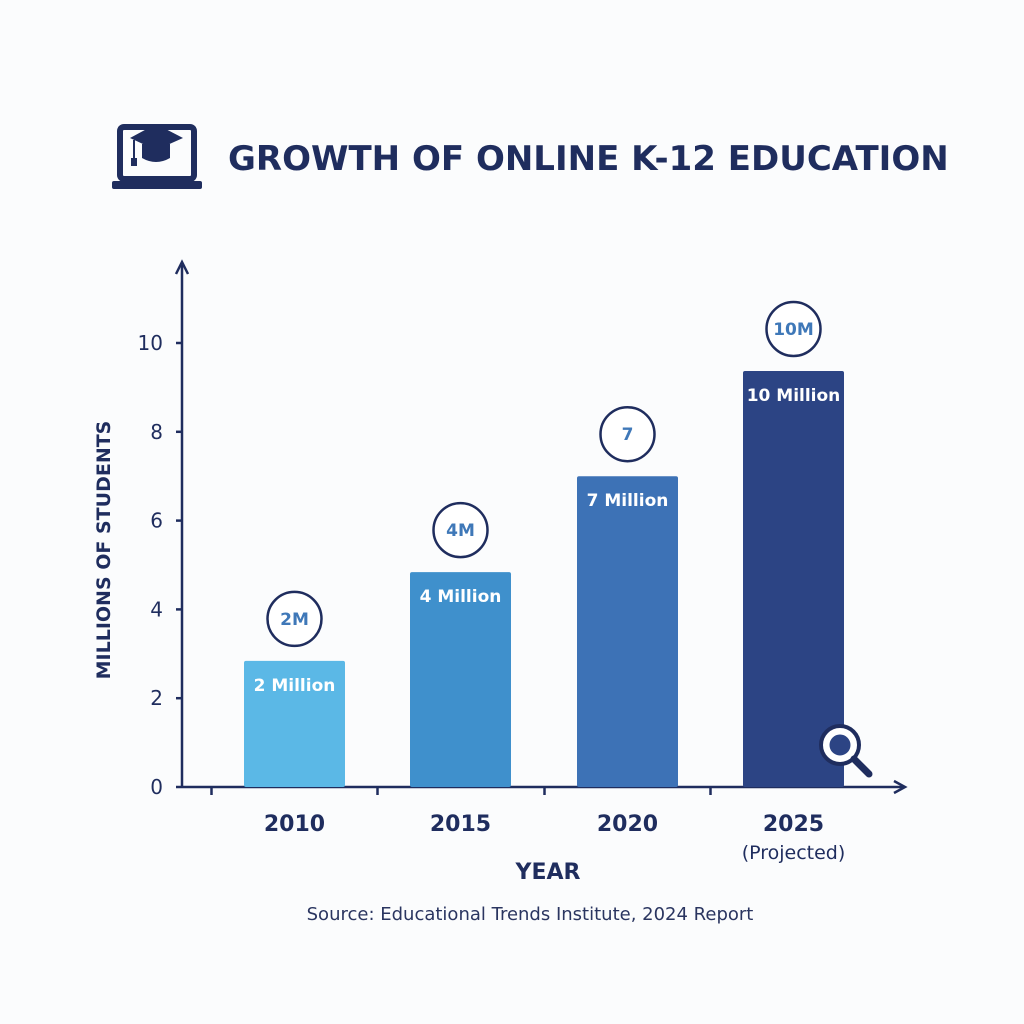  I want to click on y-tick-label: 2, so click(156, 698).